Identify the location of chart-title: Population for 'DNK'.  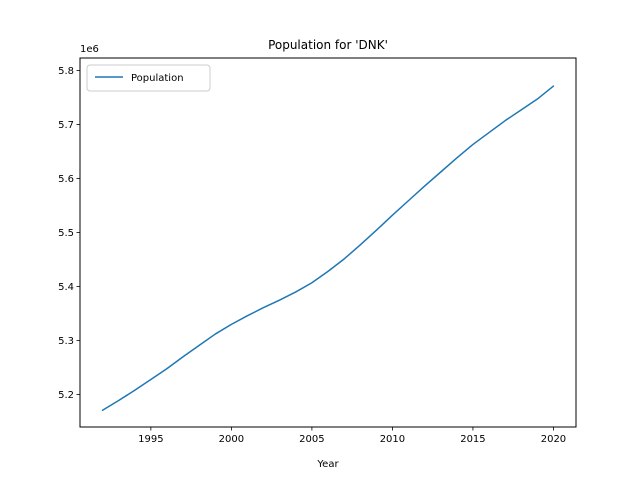
(328, 45).